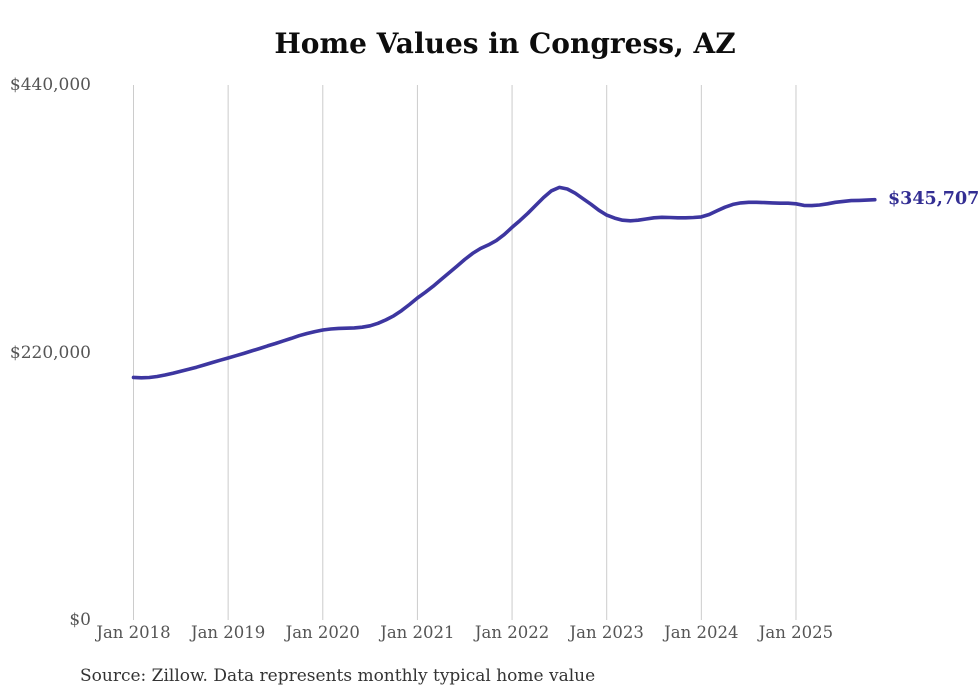 Image resolution: width=980 pixels, height=699 pixels. What do you see at coordinates (796, 632) in the screenshot?
I see `x-tick-label: Jan 2025` at bounding box center [796, 632].